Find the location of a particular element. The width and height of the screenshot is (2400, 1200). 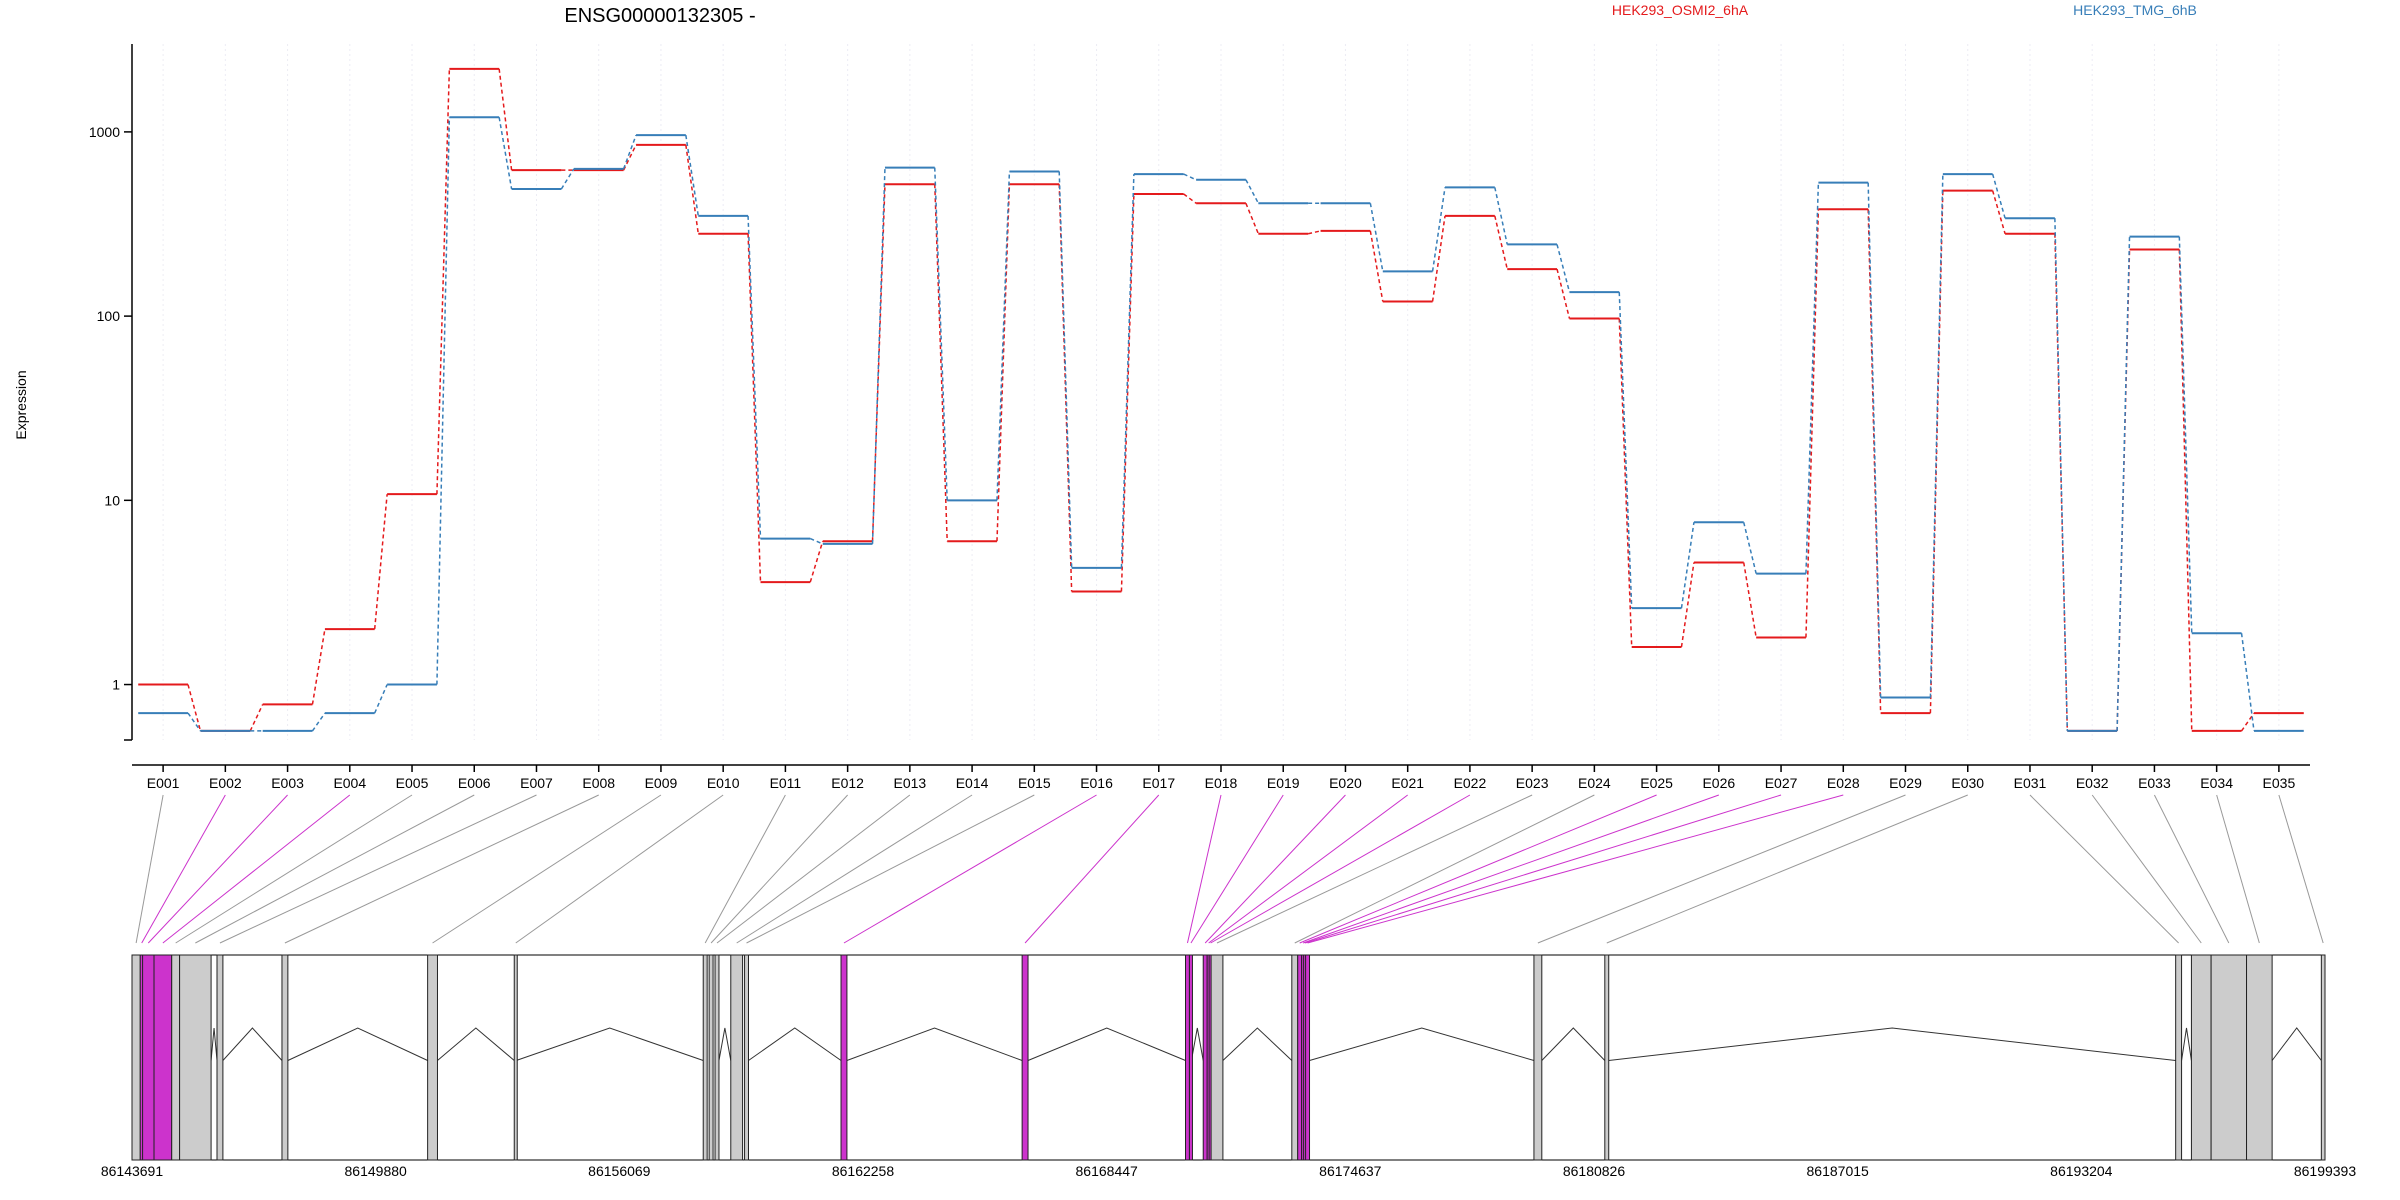

x-tick-label: E011 is located at coordinates (786, 783).